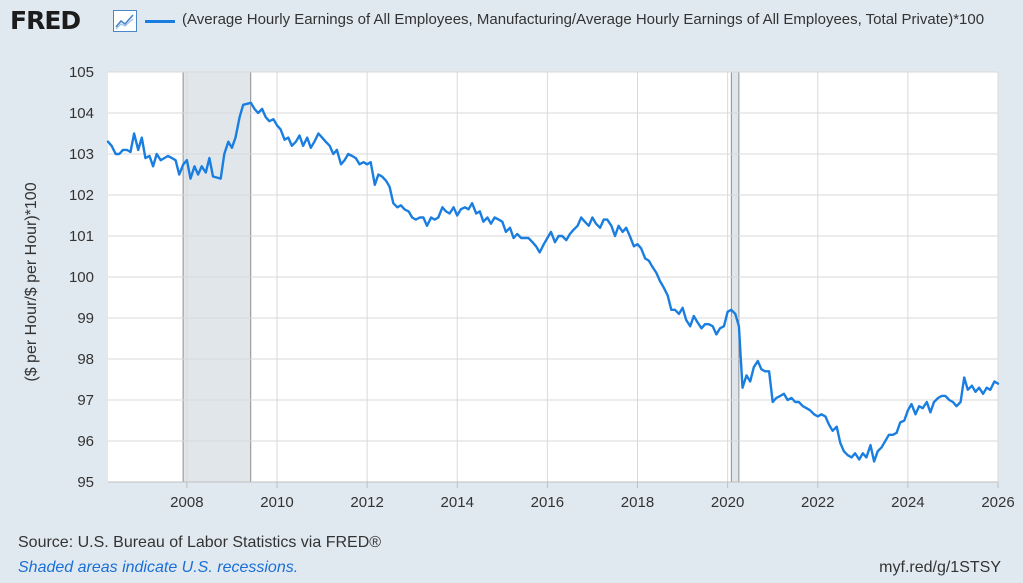 This screenshot has height=583, width=1023. Describe the element at coordinates (940, 567) in the screenshot. I see `short-url-link: myf.red/g/1STSY` at that location.